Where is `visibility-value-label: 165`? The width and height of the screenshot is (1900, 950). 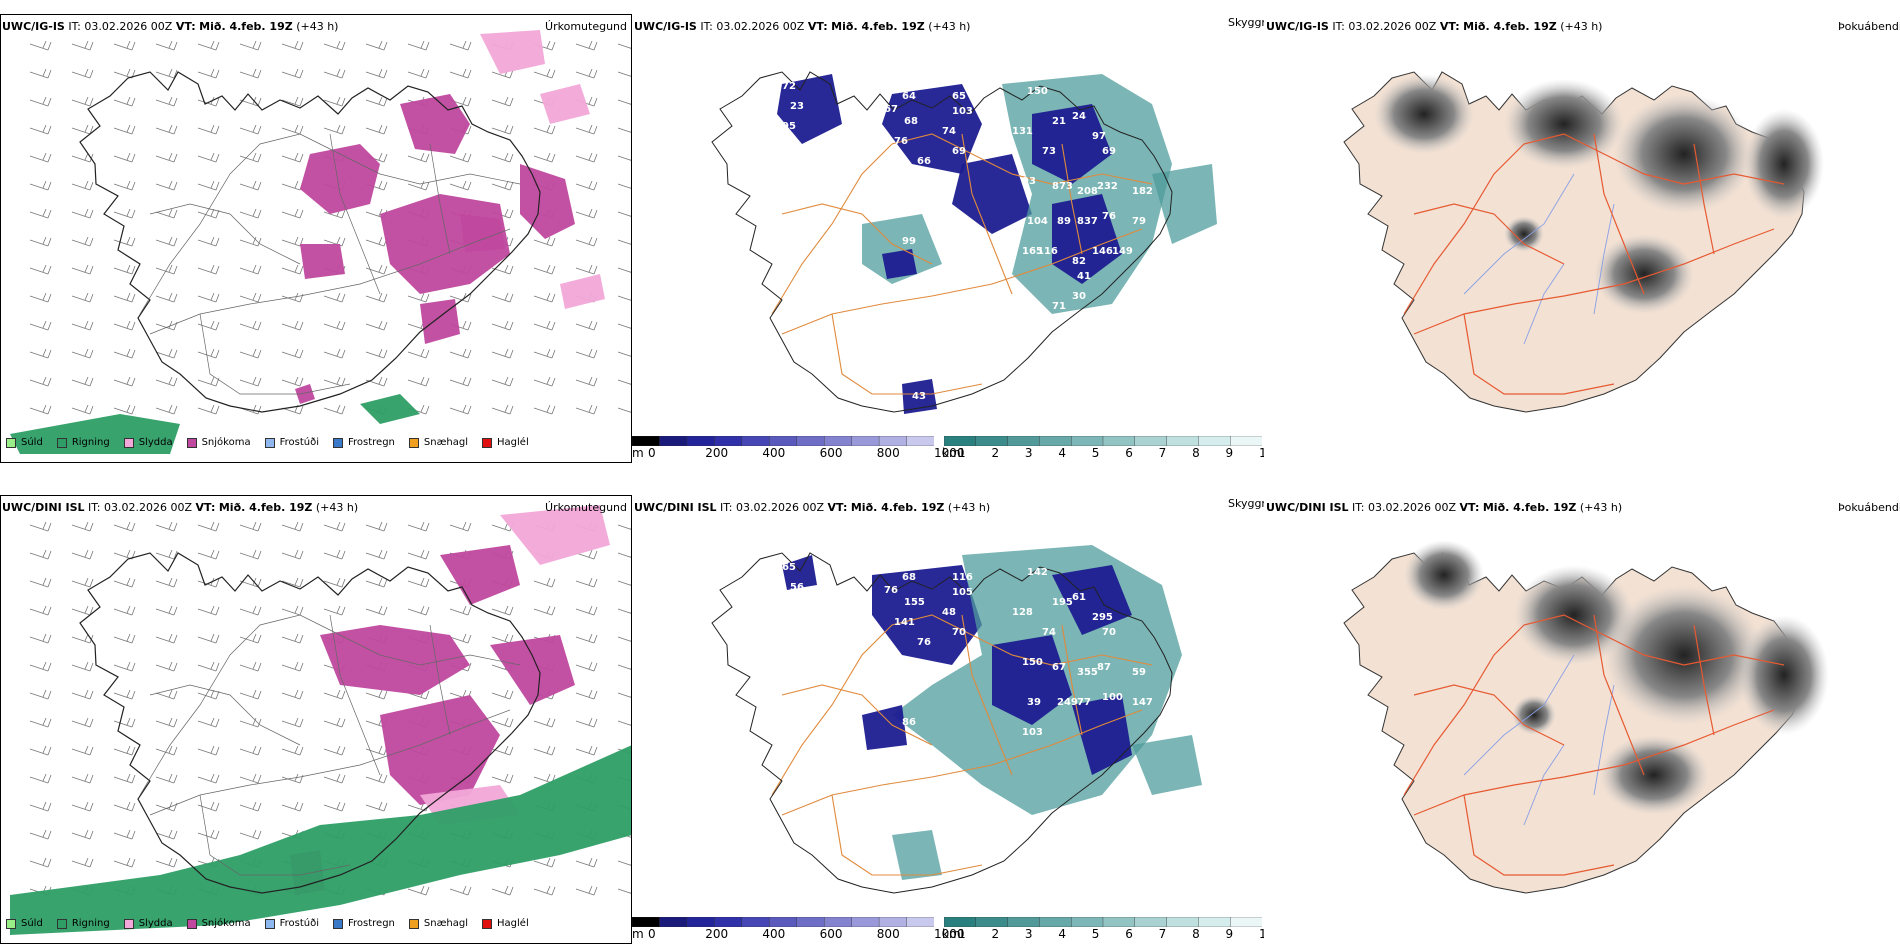
visibility-value-label: 165 is located at coordinates (1032, 251).